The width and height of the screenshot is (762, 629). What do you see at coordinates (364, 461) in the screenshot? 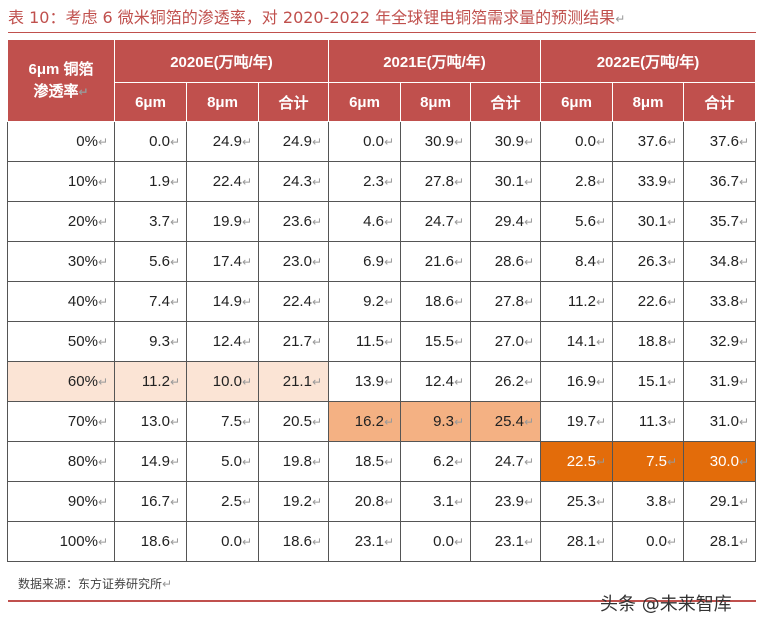
I see `table-cell: 18.5↵` at bounding box center [364, 461].